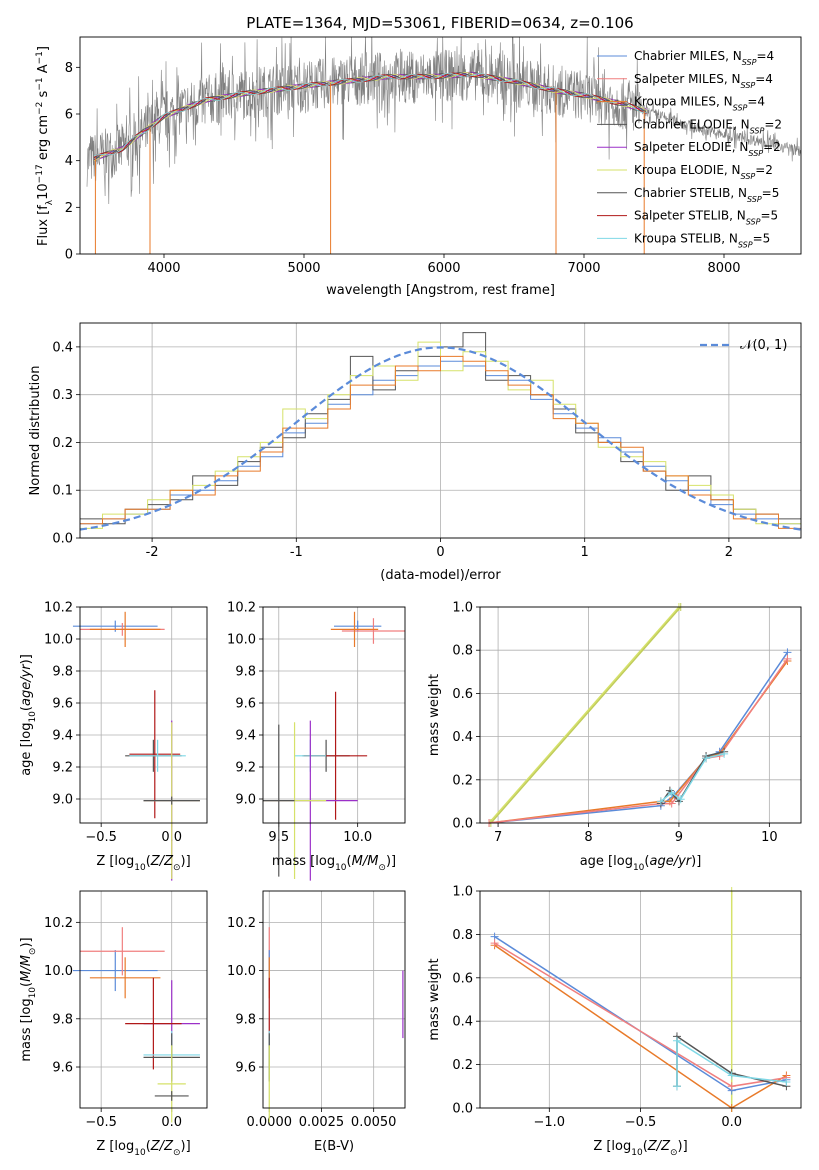 This screenshot has height=1170, width=819. I want to click on weight_vs_Z-ylabel: mass weight, so click(434, 999).